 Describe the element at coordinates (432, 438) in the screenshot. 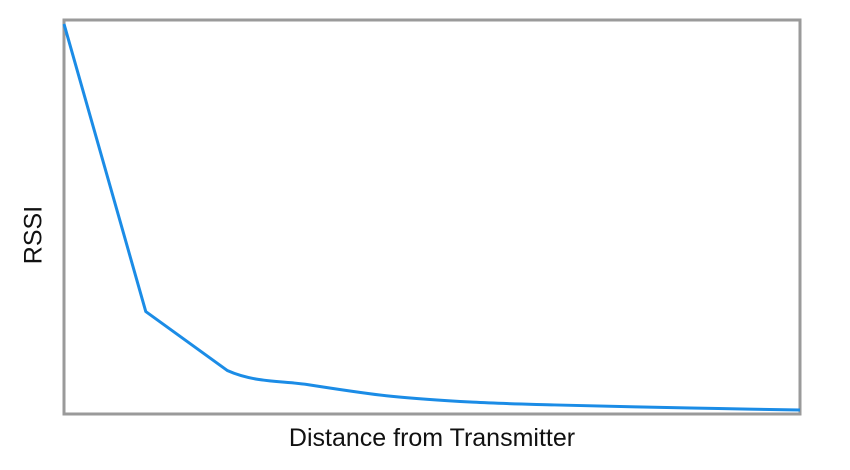

I see `x-axis-label: Distance from Transmitter` at that location.